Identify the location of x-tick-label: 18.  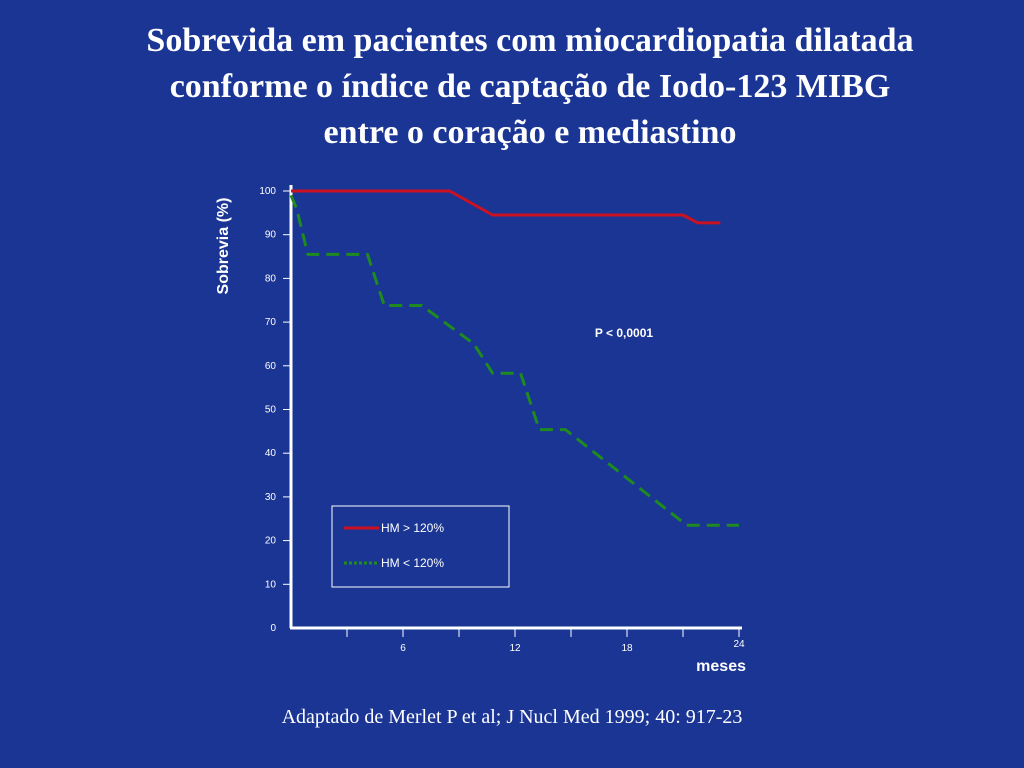
(627, 648).